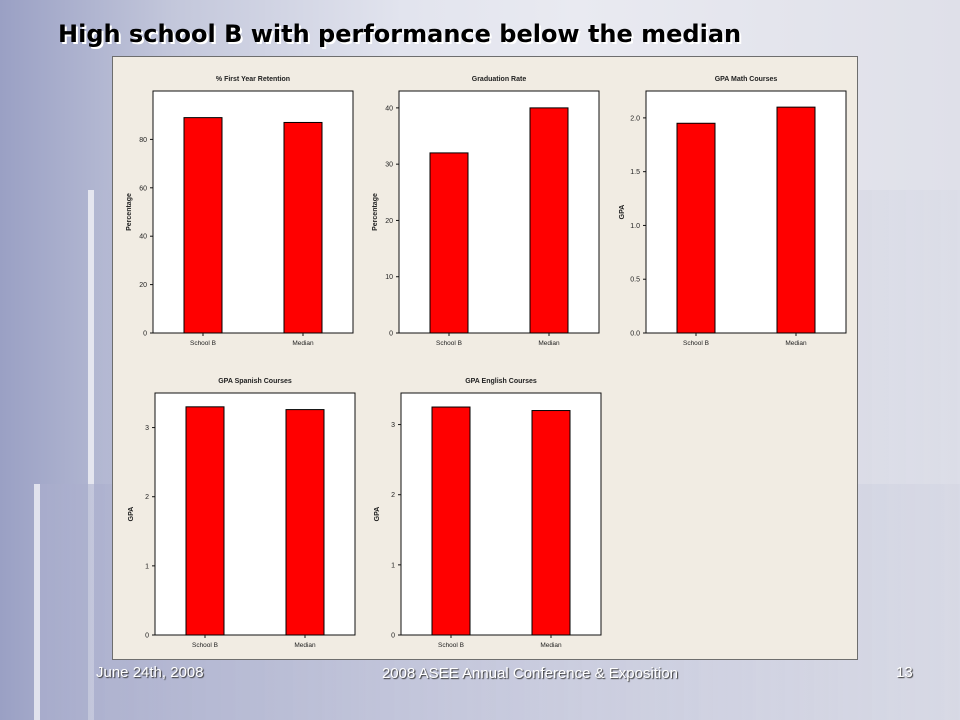  I want to click on y-tick-label: 0.0, so click(635, 334).